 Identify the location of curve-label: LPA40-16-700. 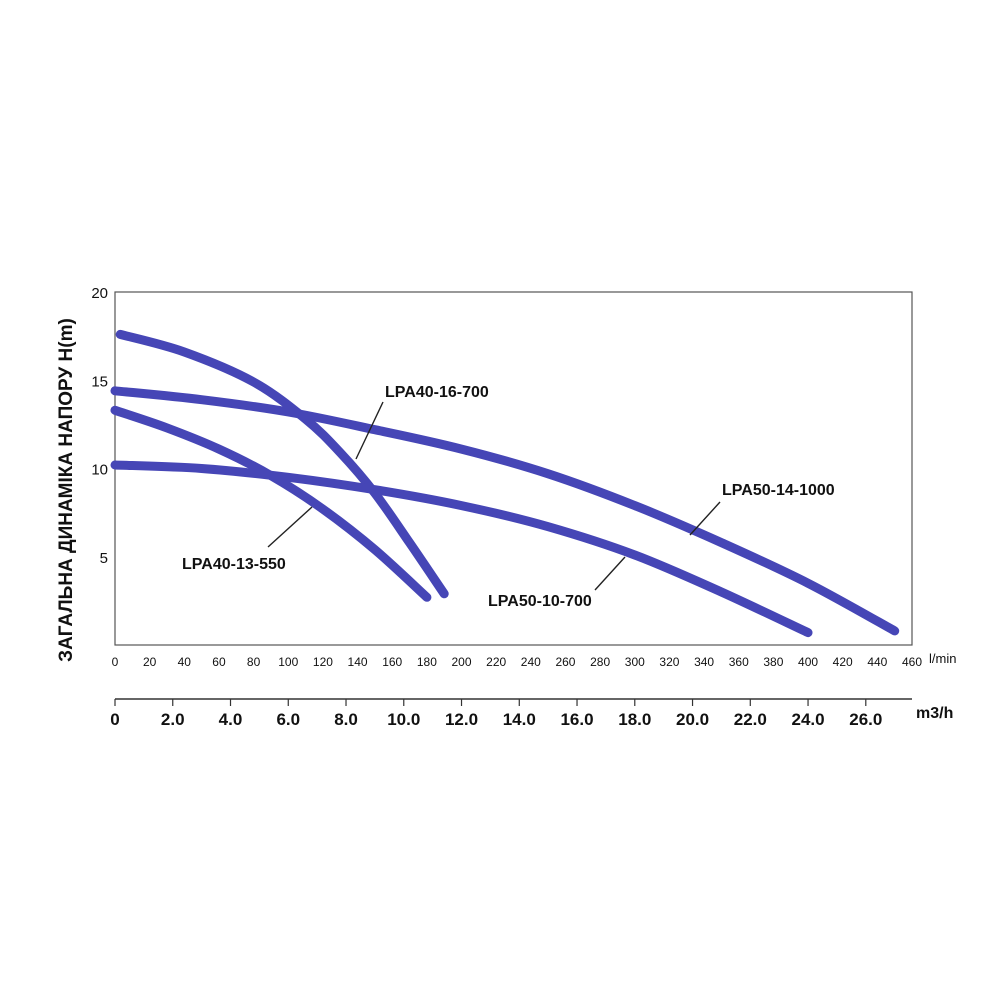
(437, 392).